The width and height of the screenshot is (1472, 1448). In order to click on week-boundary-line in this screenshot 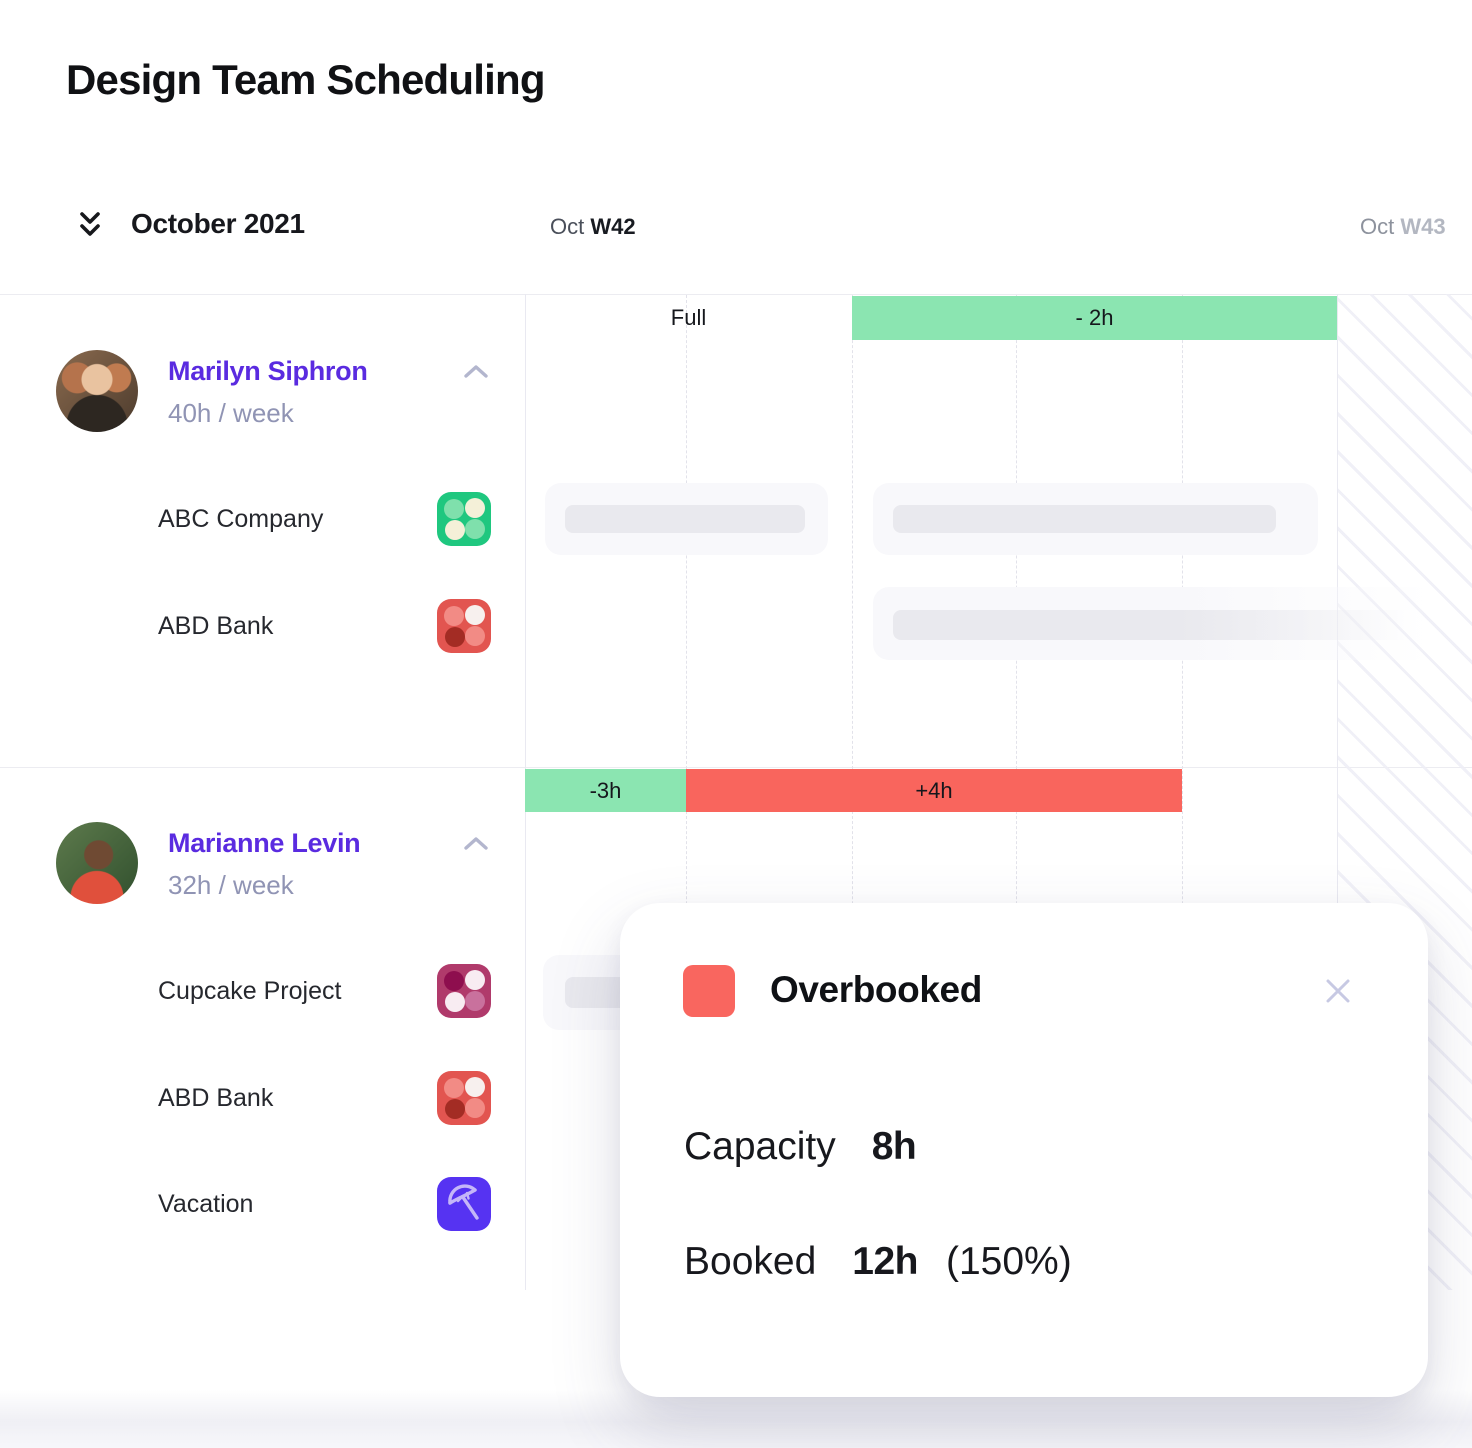, I will do `click(1337, 792)`.